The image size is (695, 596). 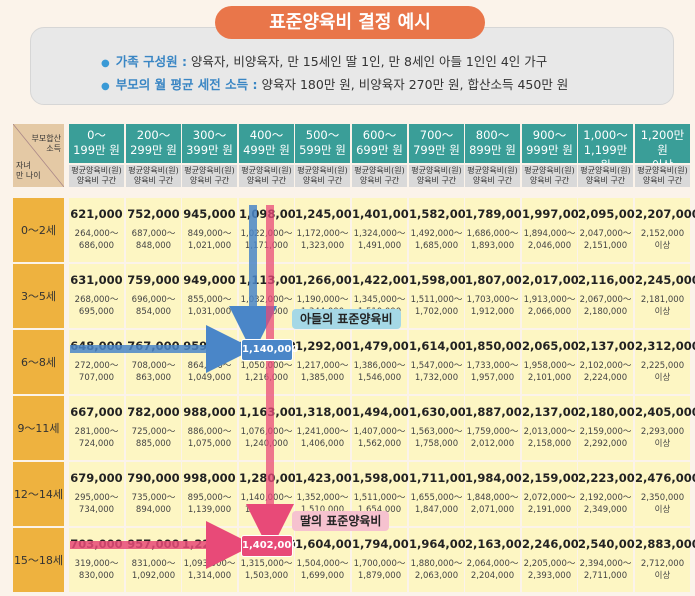 What do you see at coordinates (441, 412) in the screenshot?
I see `average-support: 1,630,000` at bounding box center [441, 412].